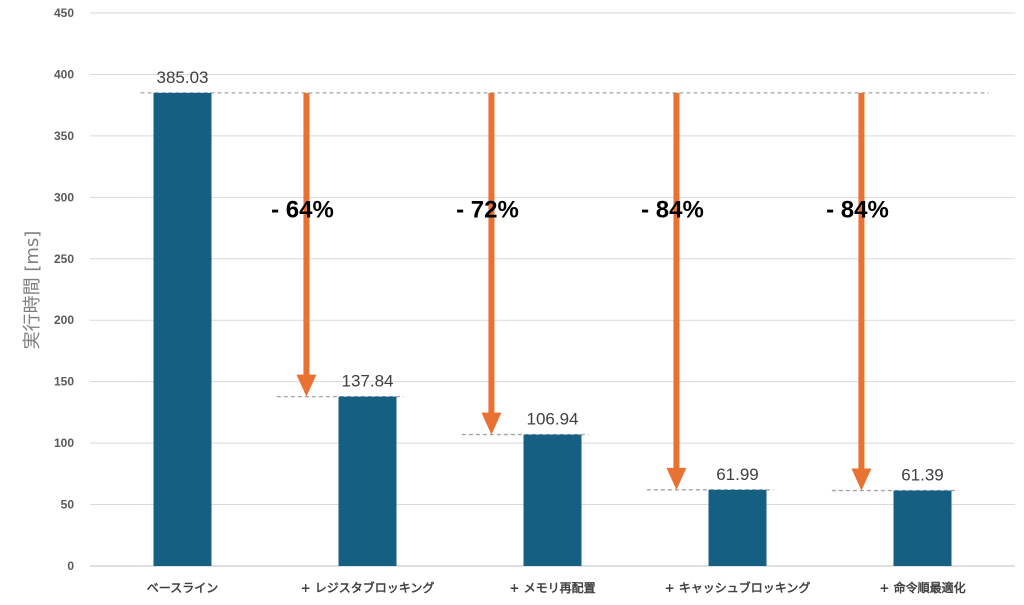 This screenshot has height=605, width=1024. I want to click on x-category-label: + キャッシュブロッキング, so click(738, 587).